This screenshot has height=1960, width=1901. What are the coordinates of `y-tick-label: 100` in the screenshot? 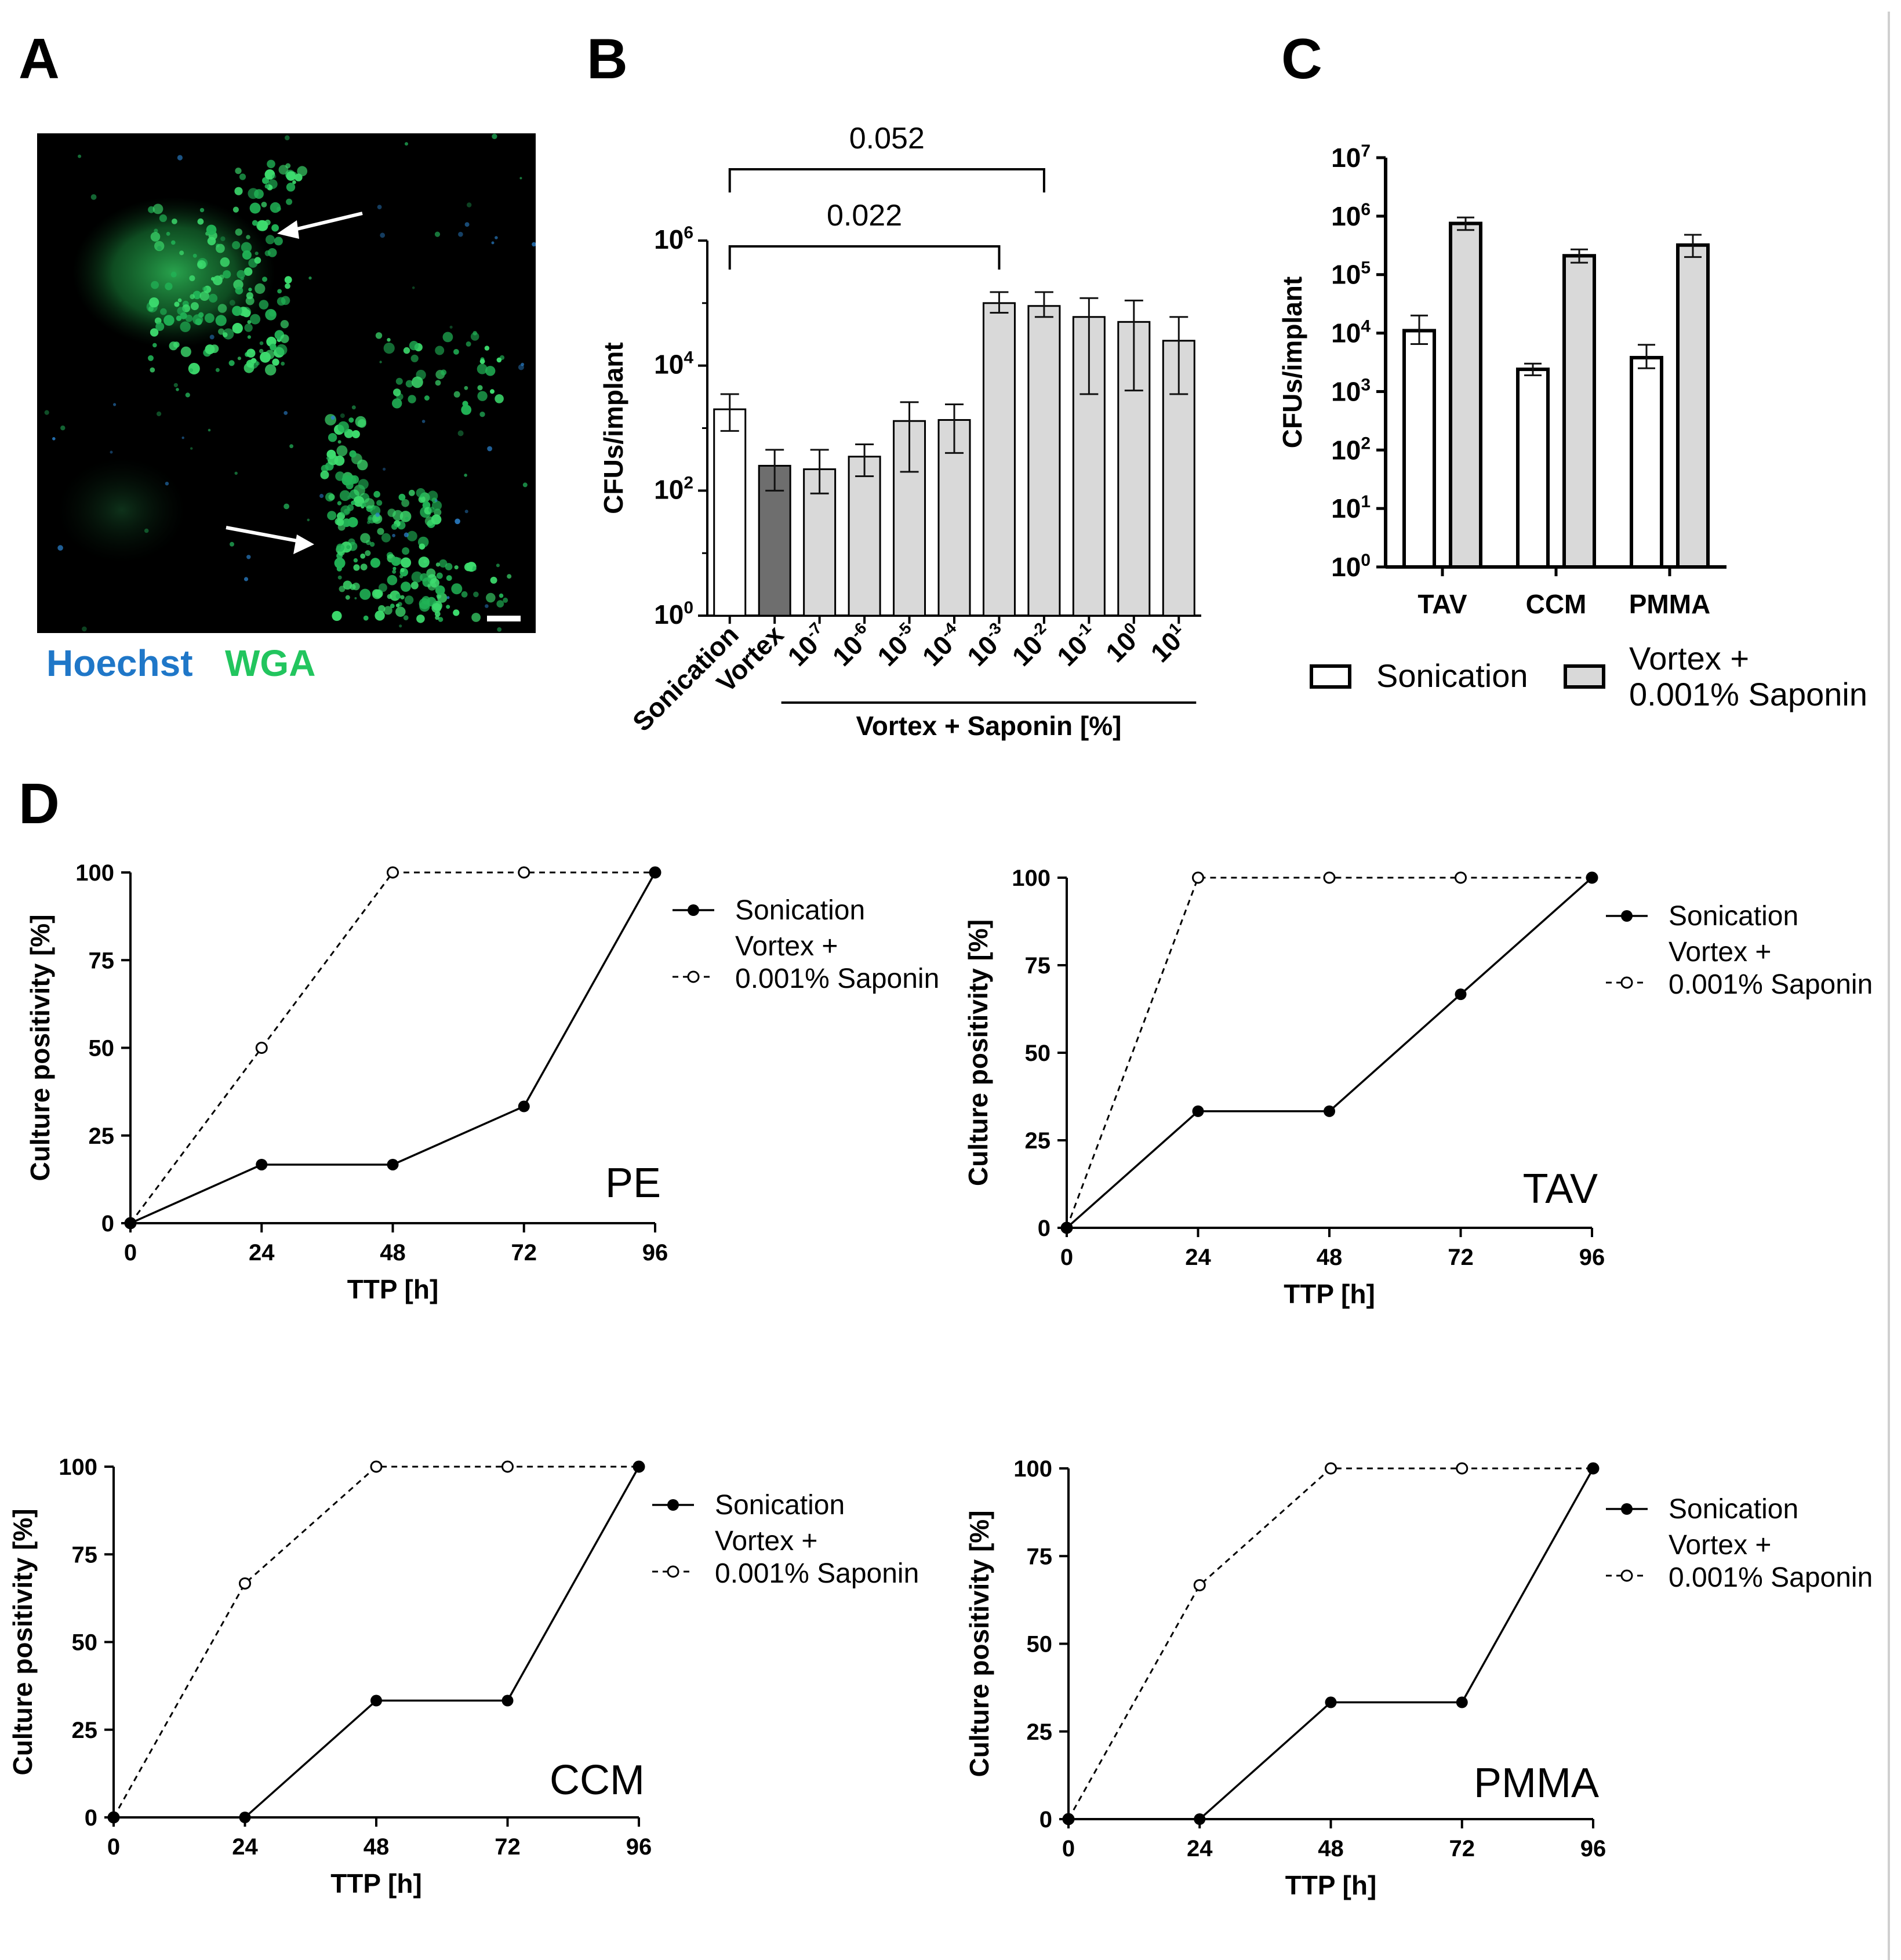 It's located at (1032, 1469).